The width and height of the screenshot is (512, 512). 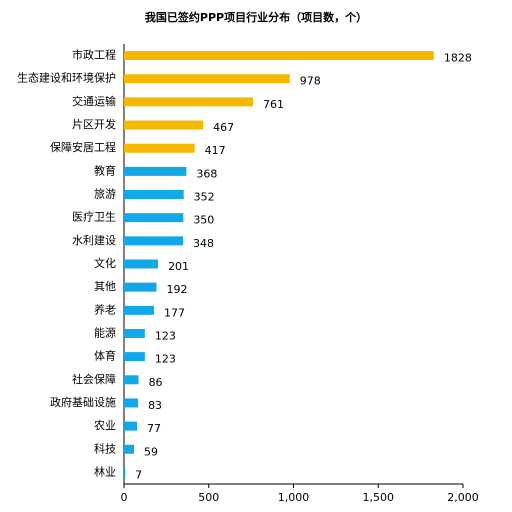 What do you see at coordinates (94, 55) in the screenshot?
I see `y-tick-label: 市政工程` at bounding box center [94, 55].